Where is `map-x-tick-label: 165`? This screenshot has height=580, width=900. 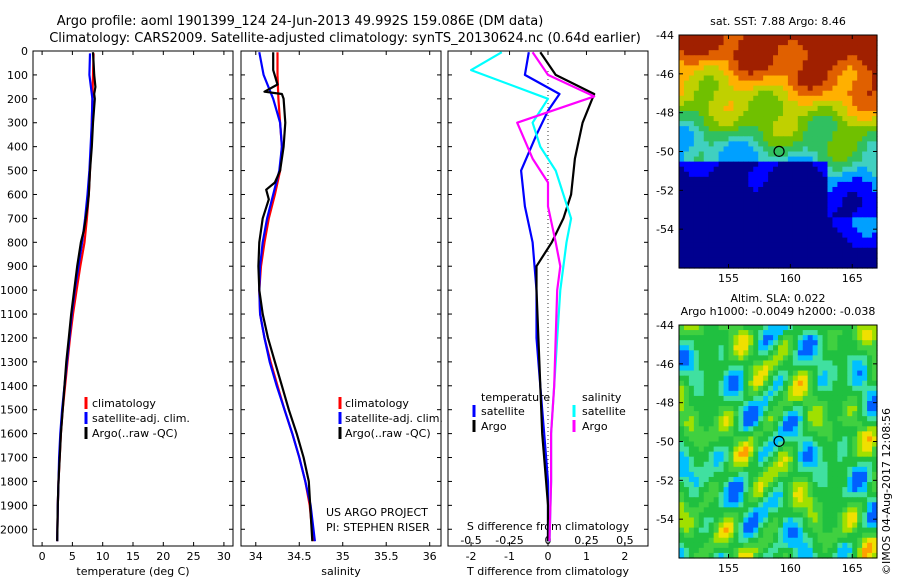
map-x-tick-label: 165 is located at coordinates (852, 568).